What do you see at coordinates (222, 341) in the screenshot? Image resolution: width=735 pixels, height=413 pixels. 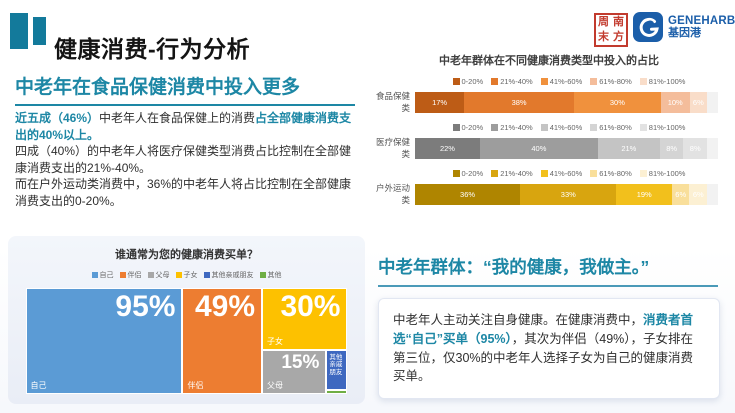 I see `treemap-block: 49% 伴侣` at bounding box center [222, 341].